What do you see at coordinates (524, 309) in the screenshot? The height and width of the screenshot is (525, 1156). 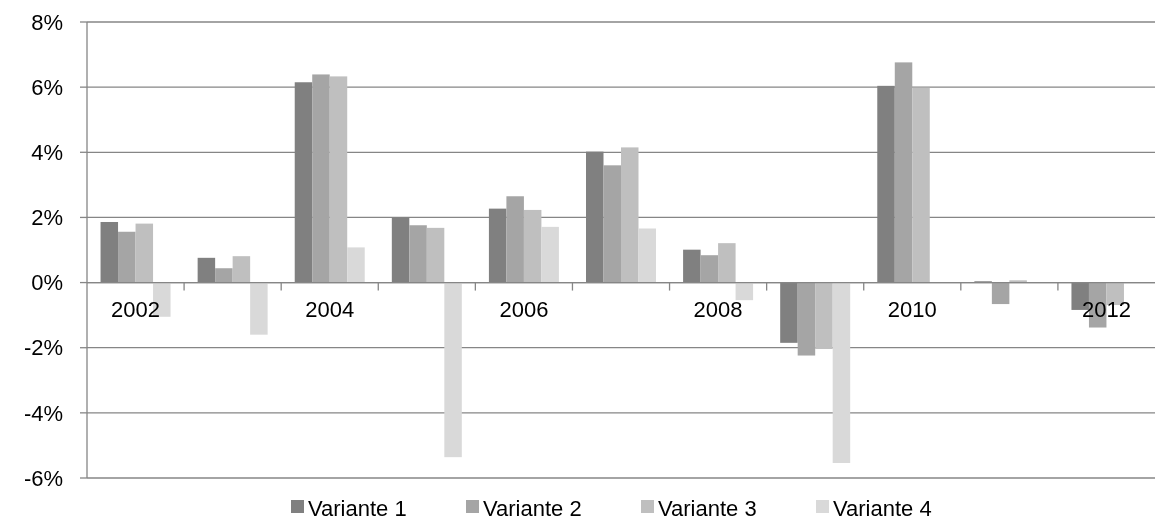 I see `x-tick-label: 2006` at bounding box center [524, 309].